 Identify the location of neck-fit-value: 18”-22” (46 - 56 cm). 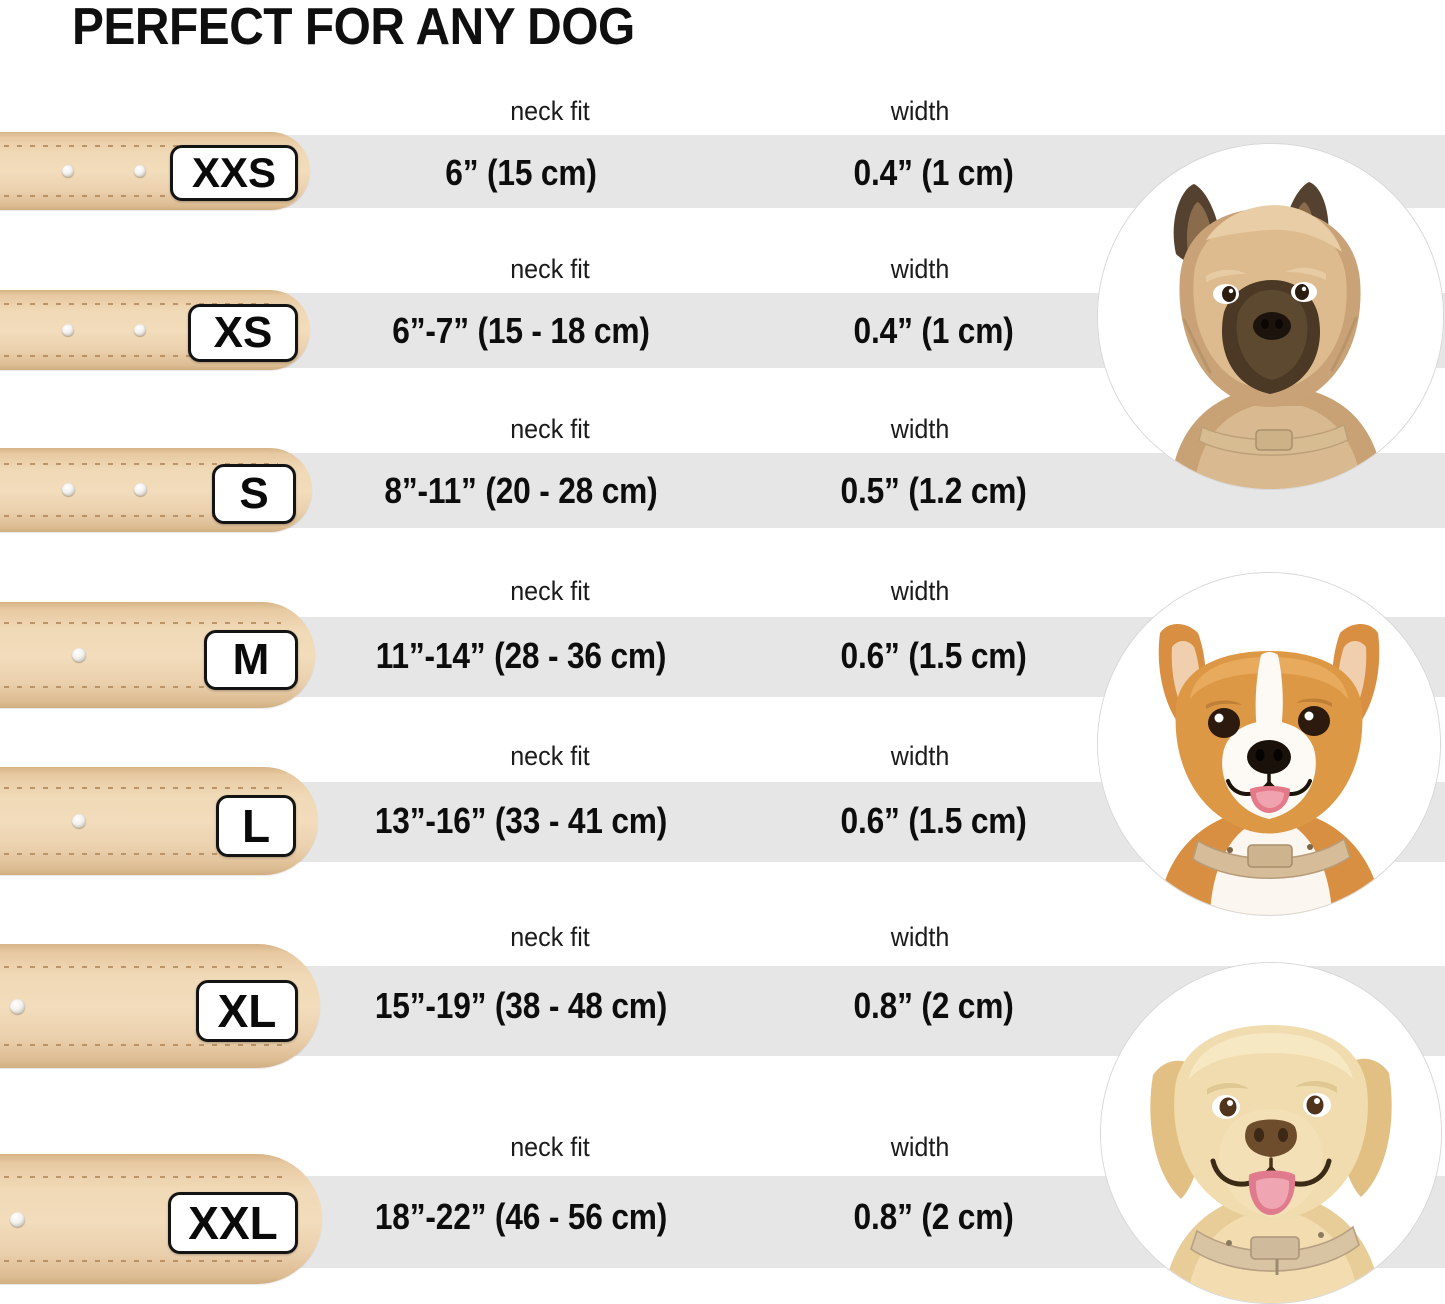
(521, 1216).